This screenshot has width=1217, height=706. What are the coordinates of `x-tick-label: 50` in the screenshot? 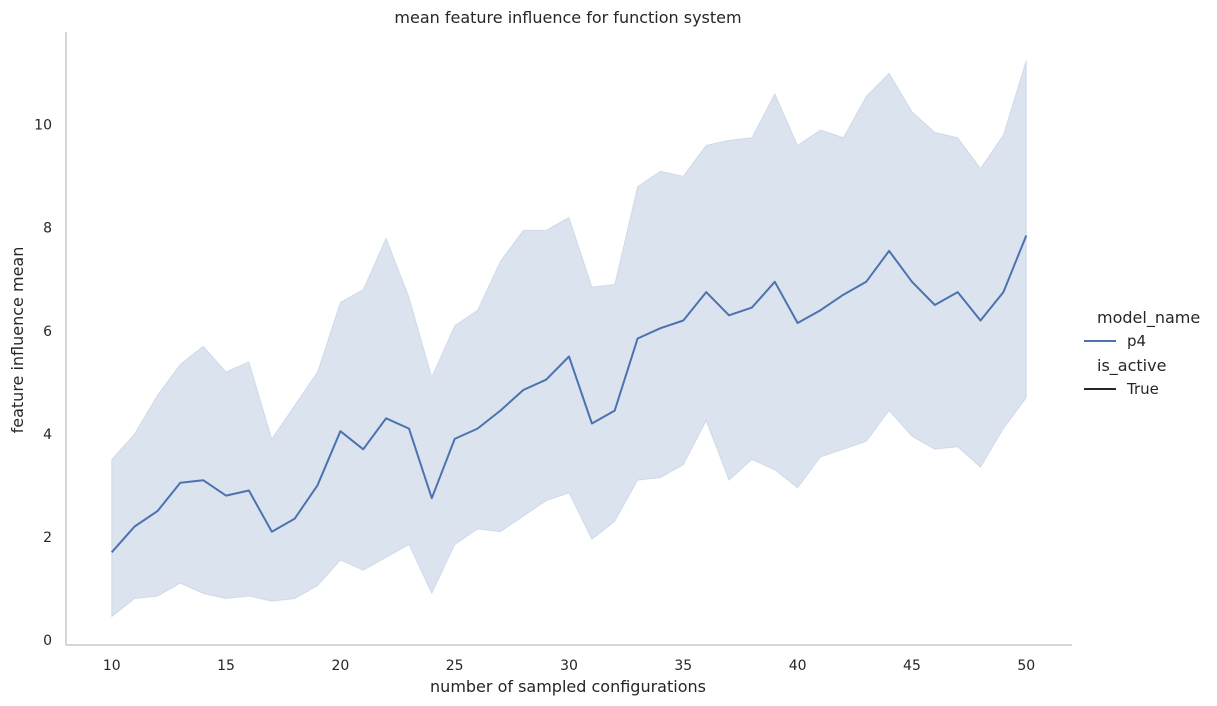 It's located at (1026, 666).